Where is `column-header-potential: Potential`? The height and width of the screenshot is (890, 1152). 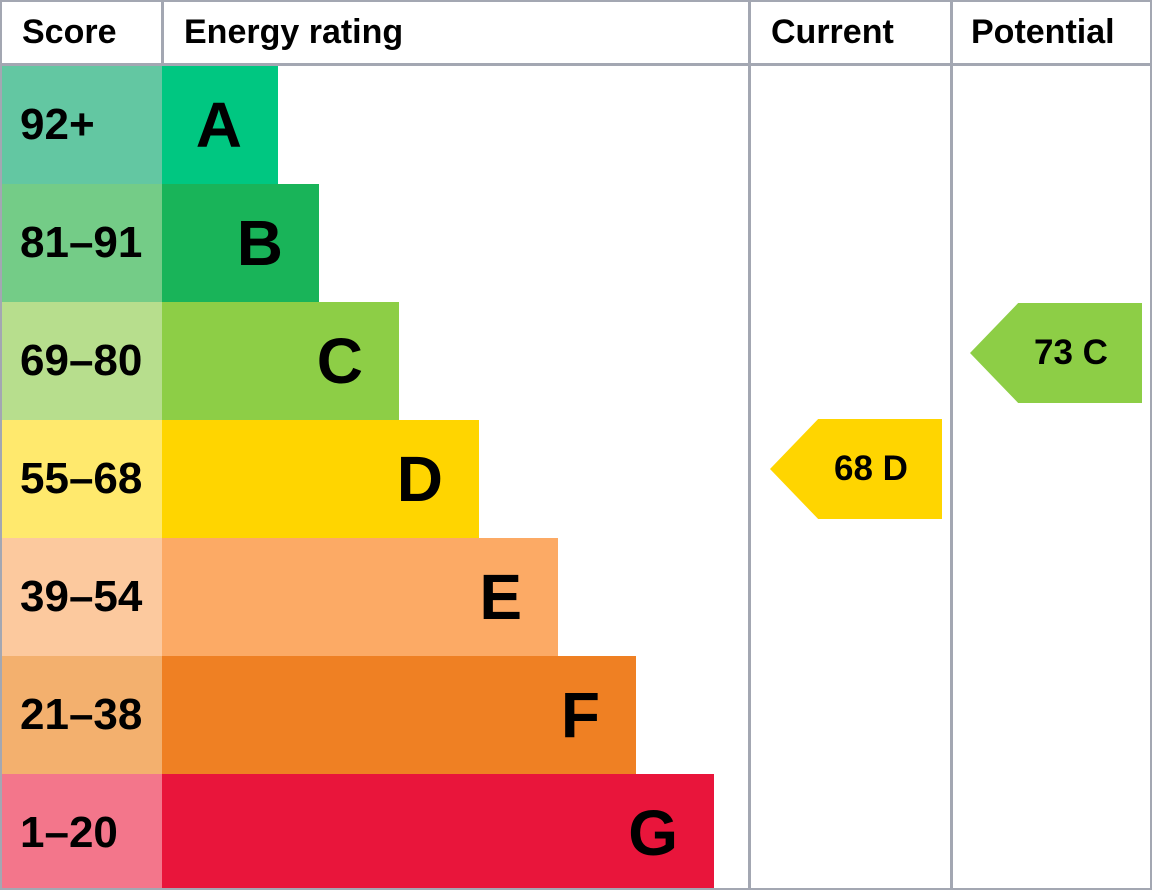 column-header-potential: Potential is located at coordinates (1043, 32).